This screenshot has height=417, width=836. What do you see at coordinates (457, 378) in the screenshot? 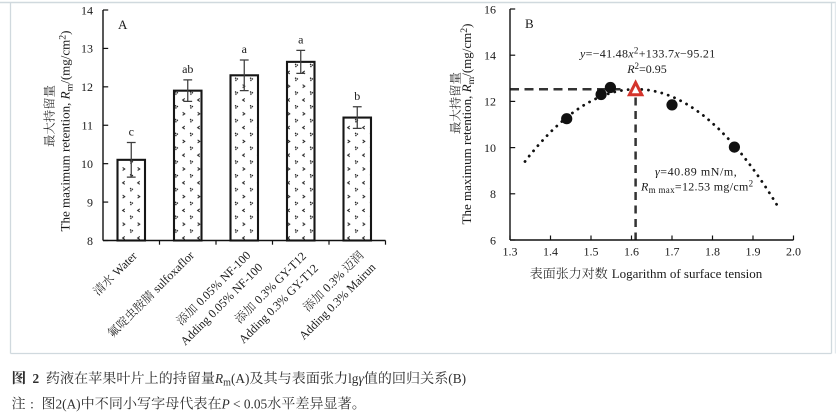
I see `svg-text: (B)` at bounding box center [457, 378].